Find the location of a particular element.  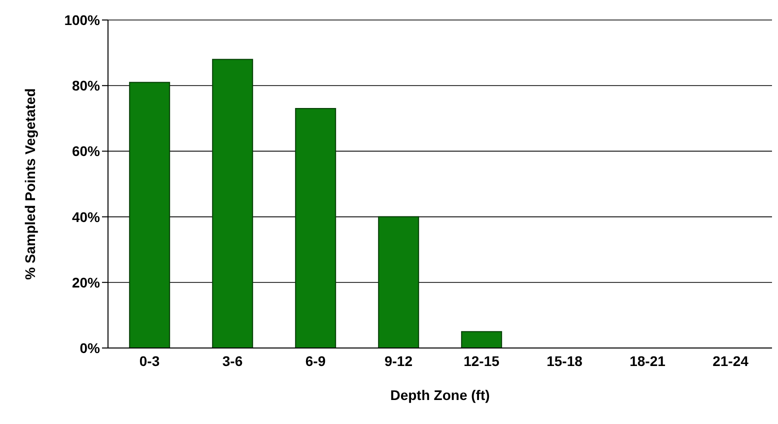

x-axis-title: Depth Zone (ft) is located at coordinates (440, 395).